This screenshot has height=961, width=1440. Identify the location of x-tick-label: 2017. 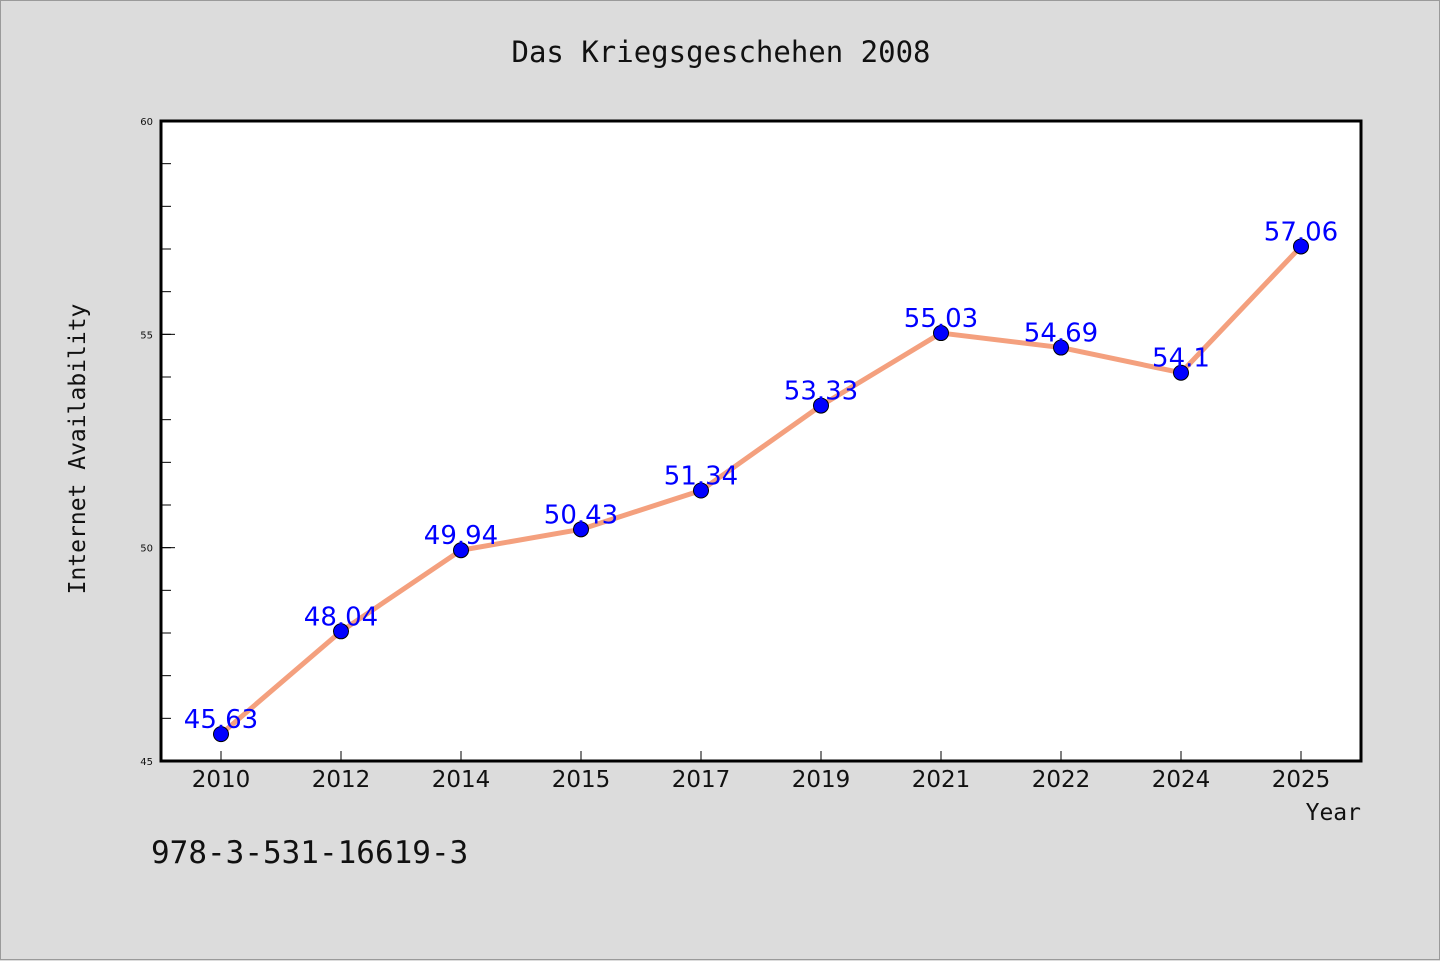
(701, 780).